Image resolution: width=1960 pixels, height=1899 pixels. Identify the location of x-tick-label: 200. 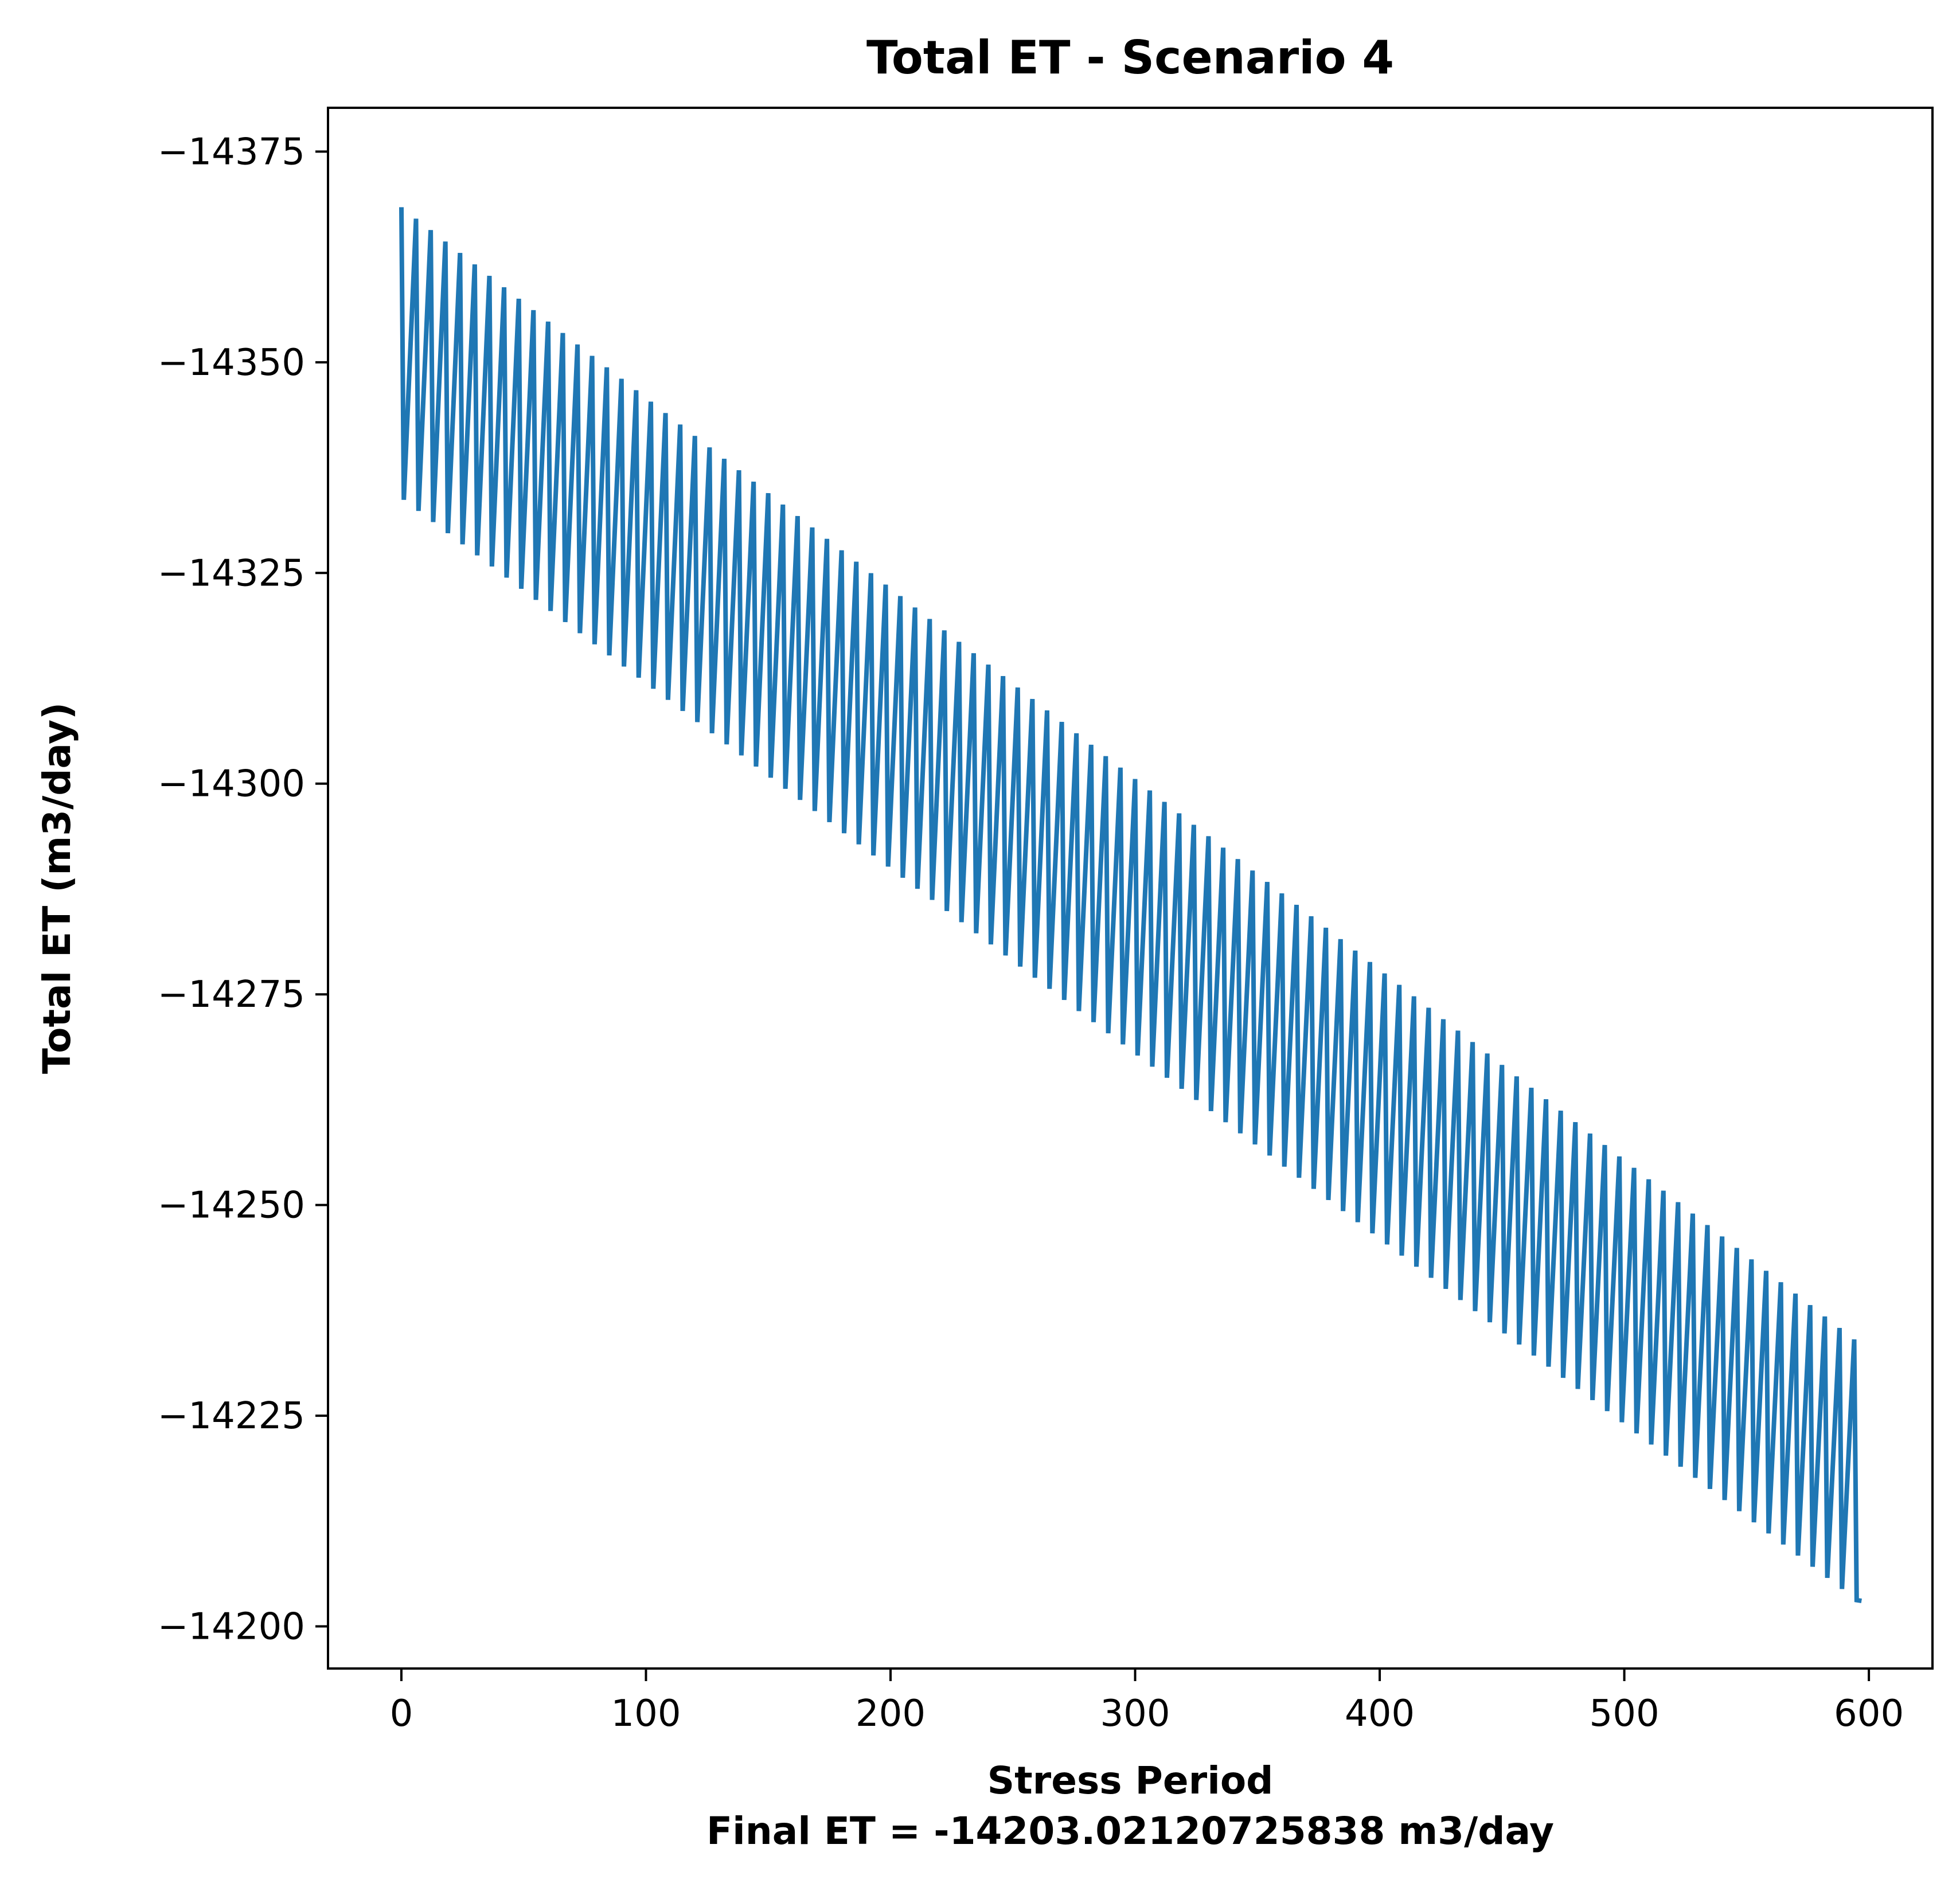
(891, 1714).